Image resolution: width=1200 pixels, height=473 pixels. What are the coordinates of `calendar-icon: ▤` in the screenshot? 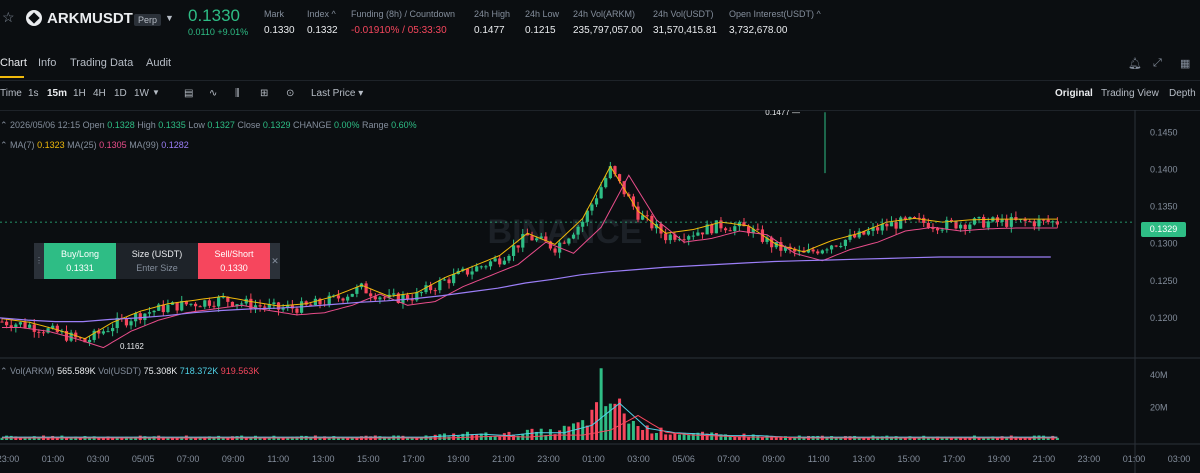 It's located at (189, 93).